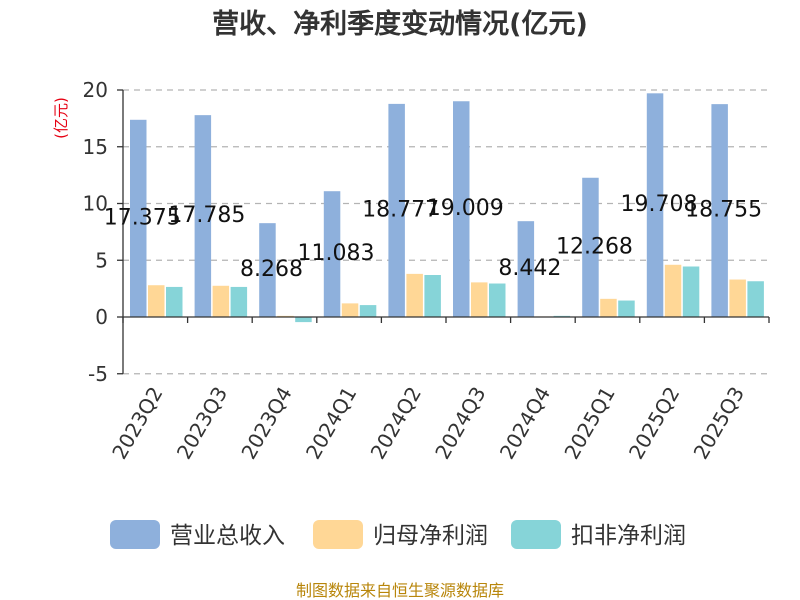 This screenshot has height=600, width=800. What do you see at coordinates (266, 423) in the screenshot?
I see `x-tick-label: 2023Q4` at bounding box center [266, 423].